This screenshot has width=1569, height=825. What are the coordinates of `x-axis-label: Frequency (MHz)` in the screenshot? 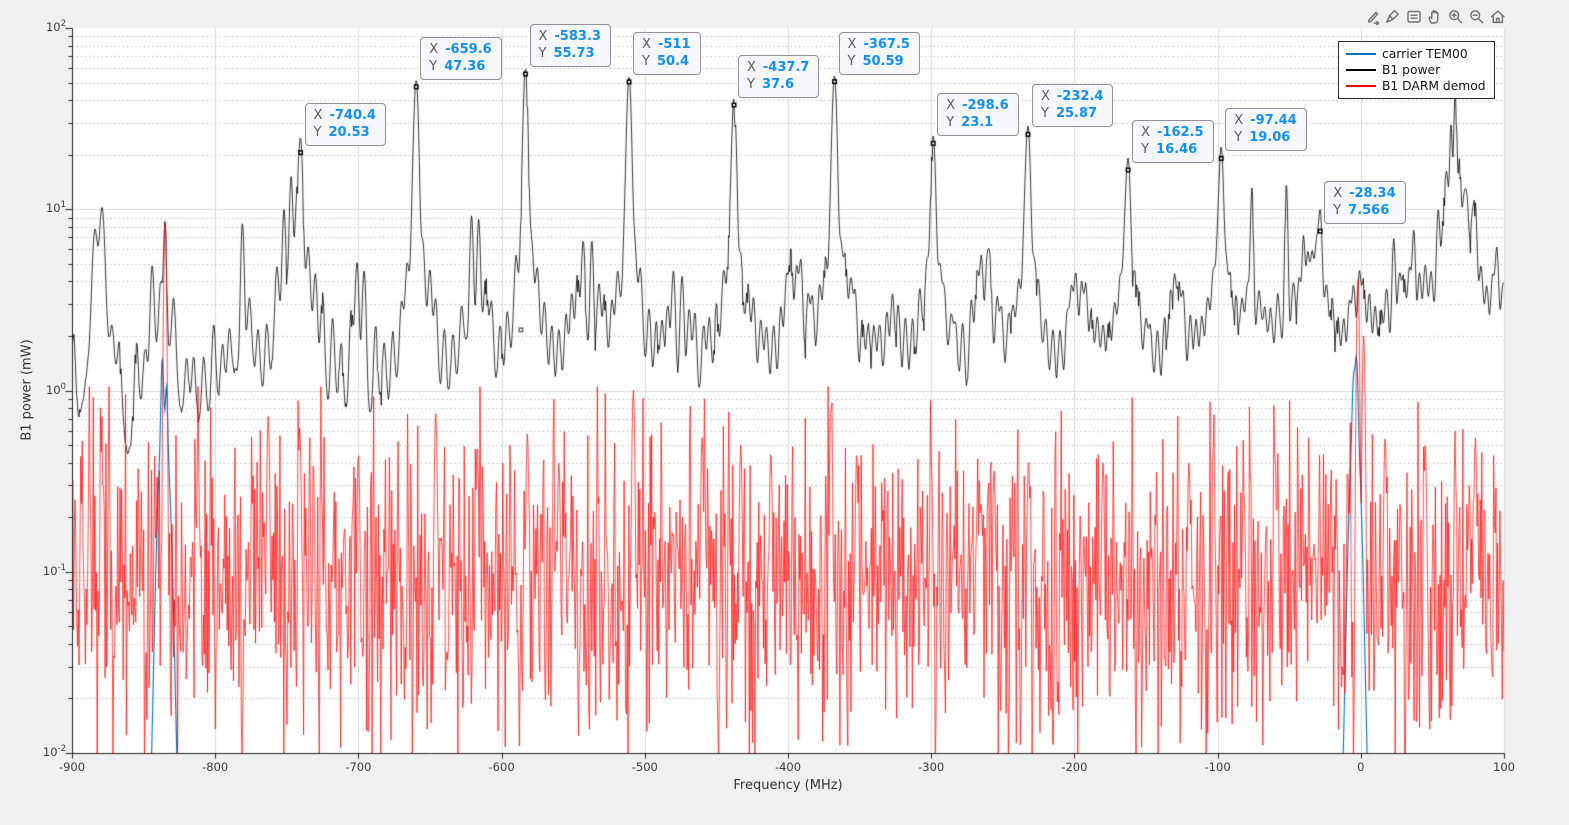 It's located at (788, 785).